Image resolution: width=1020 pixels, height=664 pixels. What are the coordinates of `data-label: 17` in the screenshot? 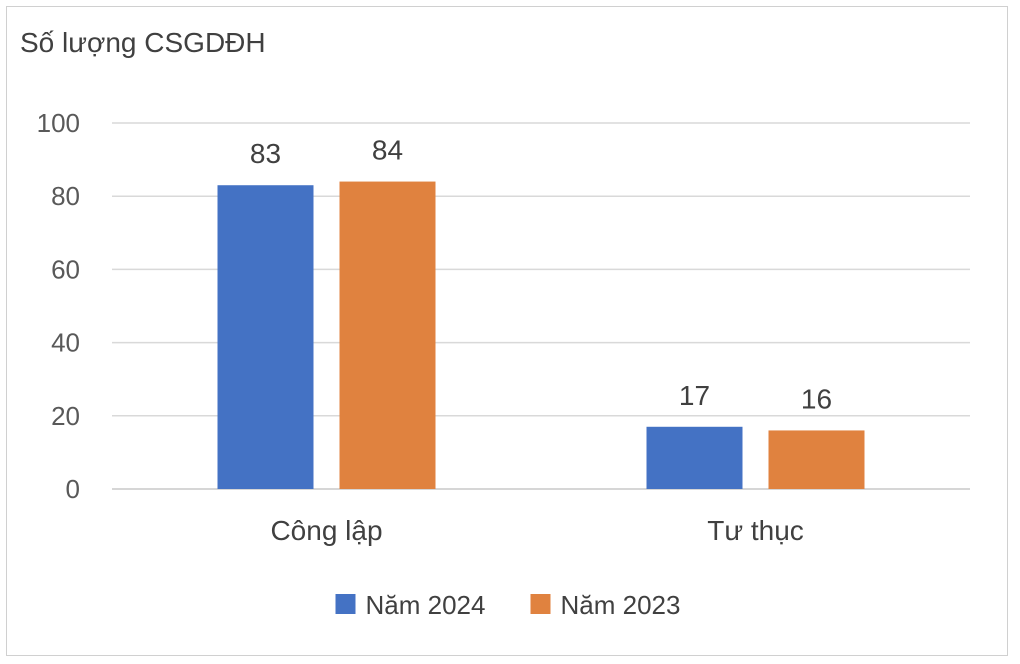 It's located at (694, 395).